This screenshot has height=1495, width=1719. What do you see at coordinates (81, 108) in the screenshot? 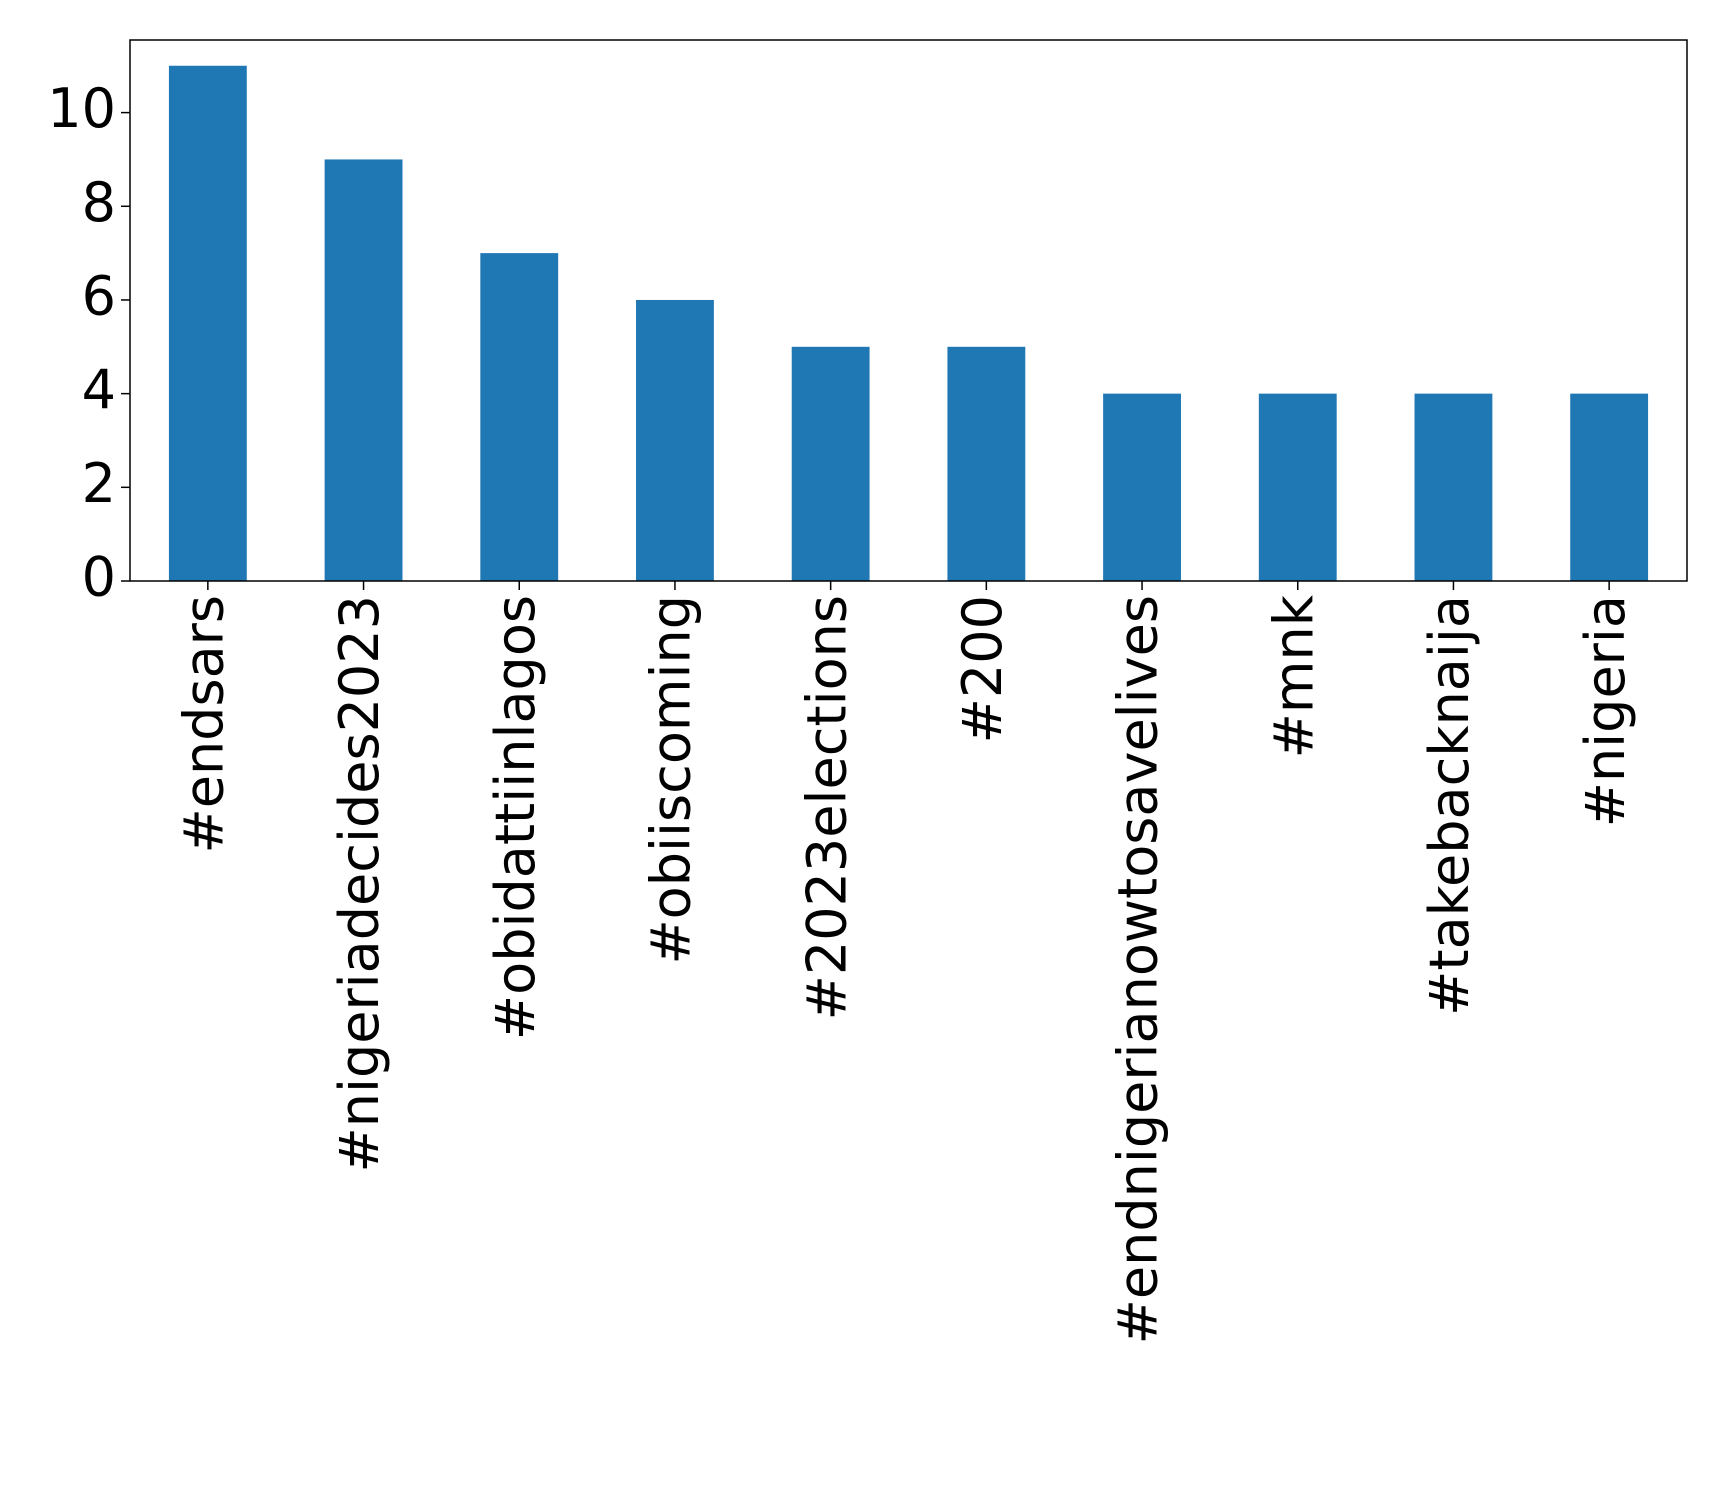
I see `y-tick-label: 10` at bounding box center [81, 108].